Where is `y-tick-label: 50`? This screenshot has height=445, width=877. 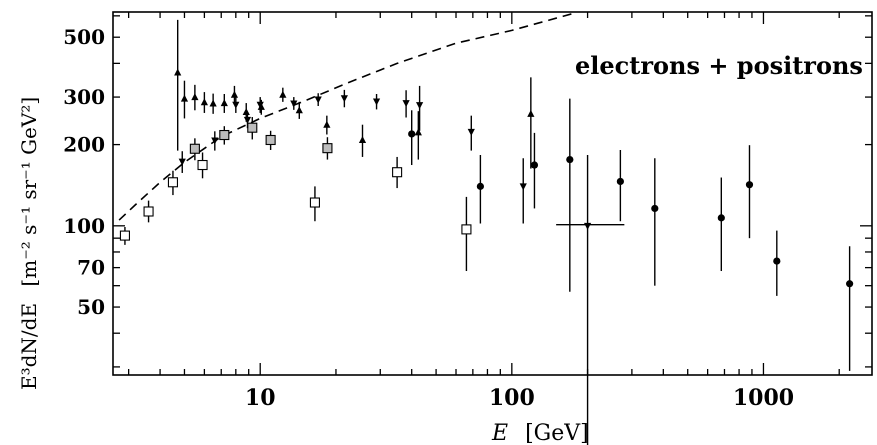
y-tick-label: 50 is located at coordinates (91, 307).